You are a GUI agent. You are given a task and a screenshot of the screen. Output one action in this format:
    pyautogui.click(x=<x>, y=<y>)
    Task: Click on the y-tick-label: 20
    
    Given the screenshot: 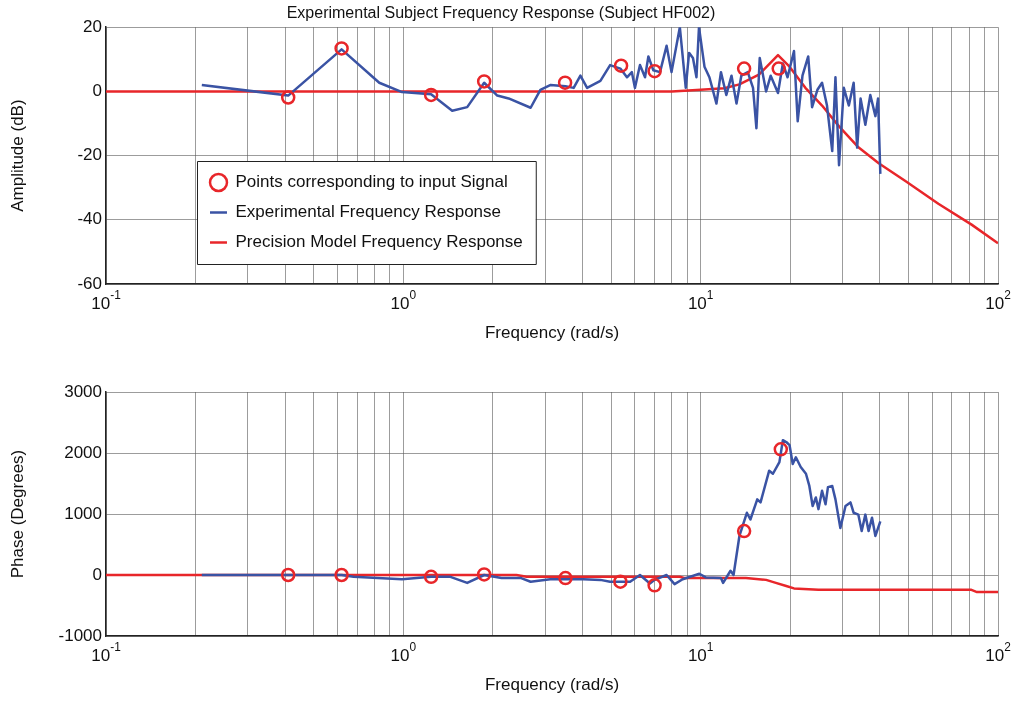 What is the action you would take?
    pyautogui.click(x=92, y=26)
    